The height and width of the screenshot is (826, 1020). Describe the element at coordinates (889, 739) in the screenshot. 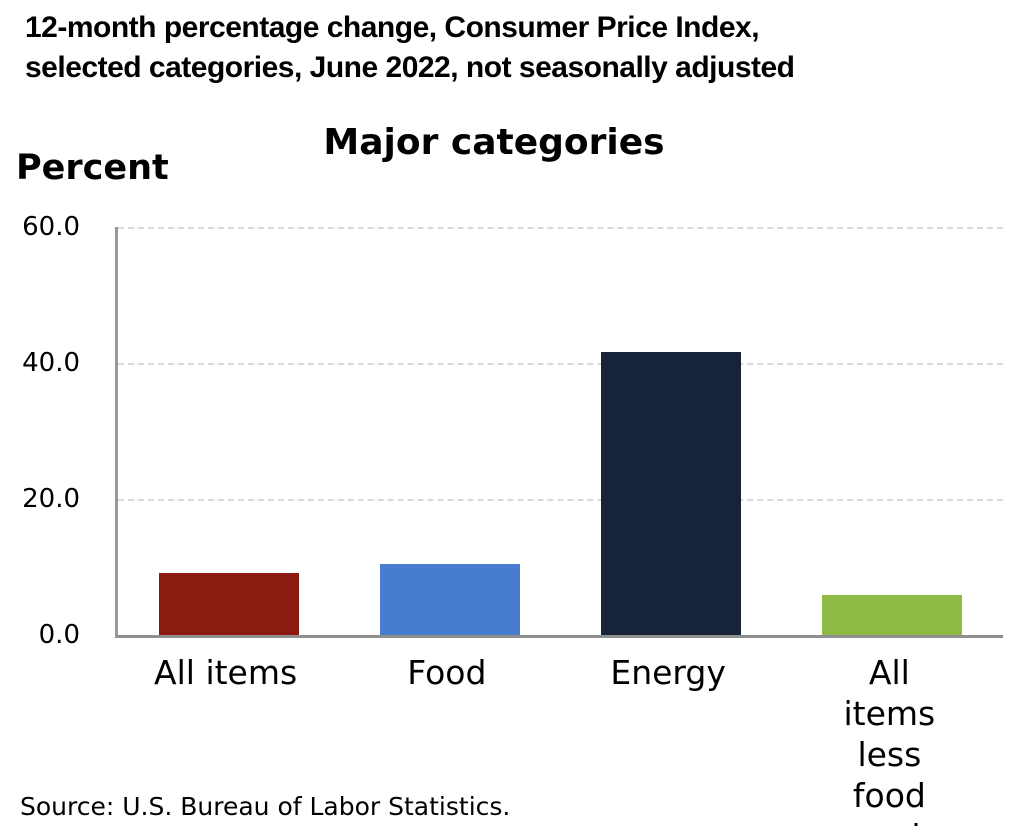

I see `x-tick-label-all-items: All items less food and energy` at that location.